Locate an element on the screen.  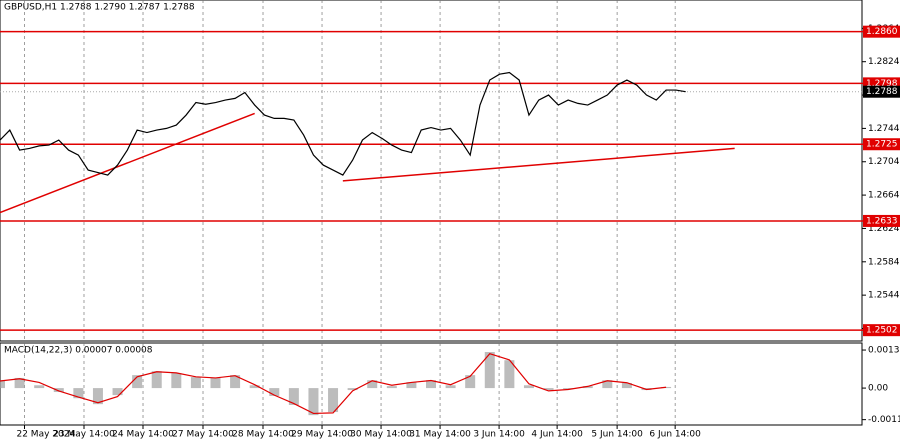
y-tick-label: 1.2544 is located at coordinates (884, 296).